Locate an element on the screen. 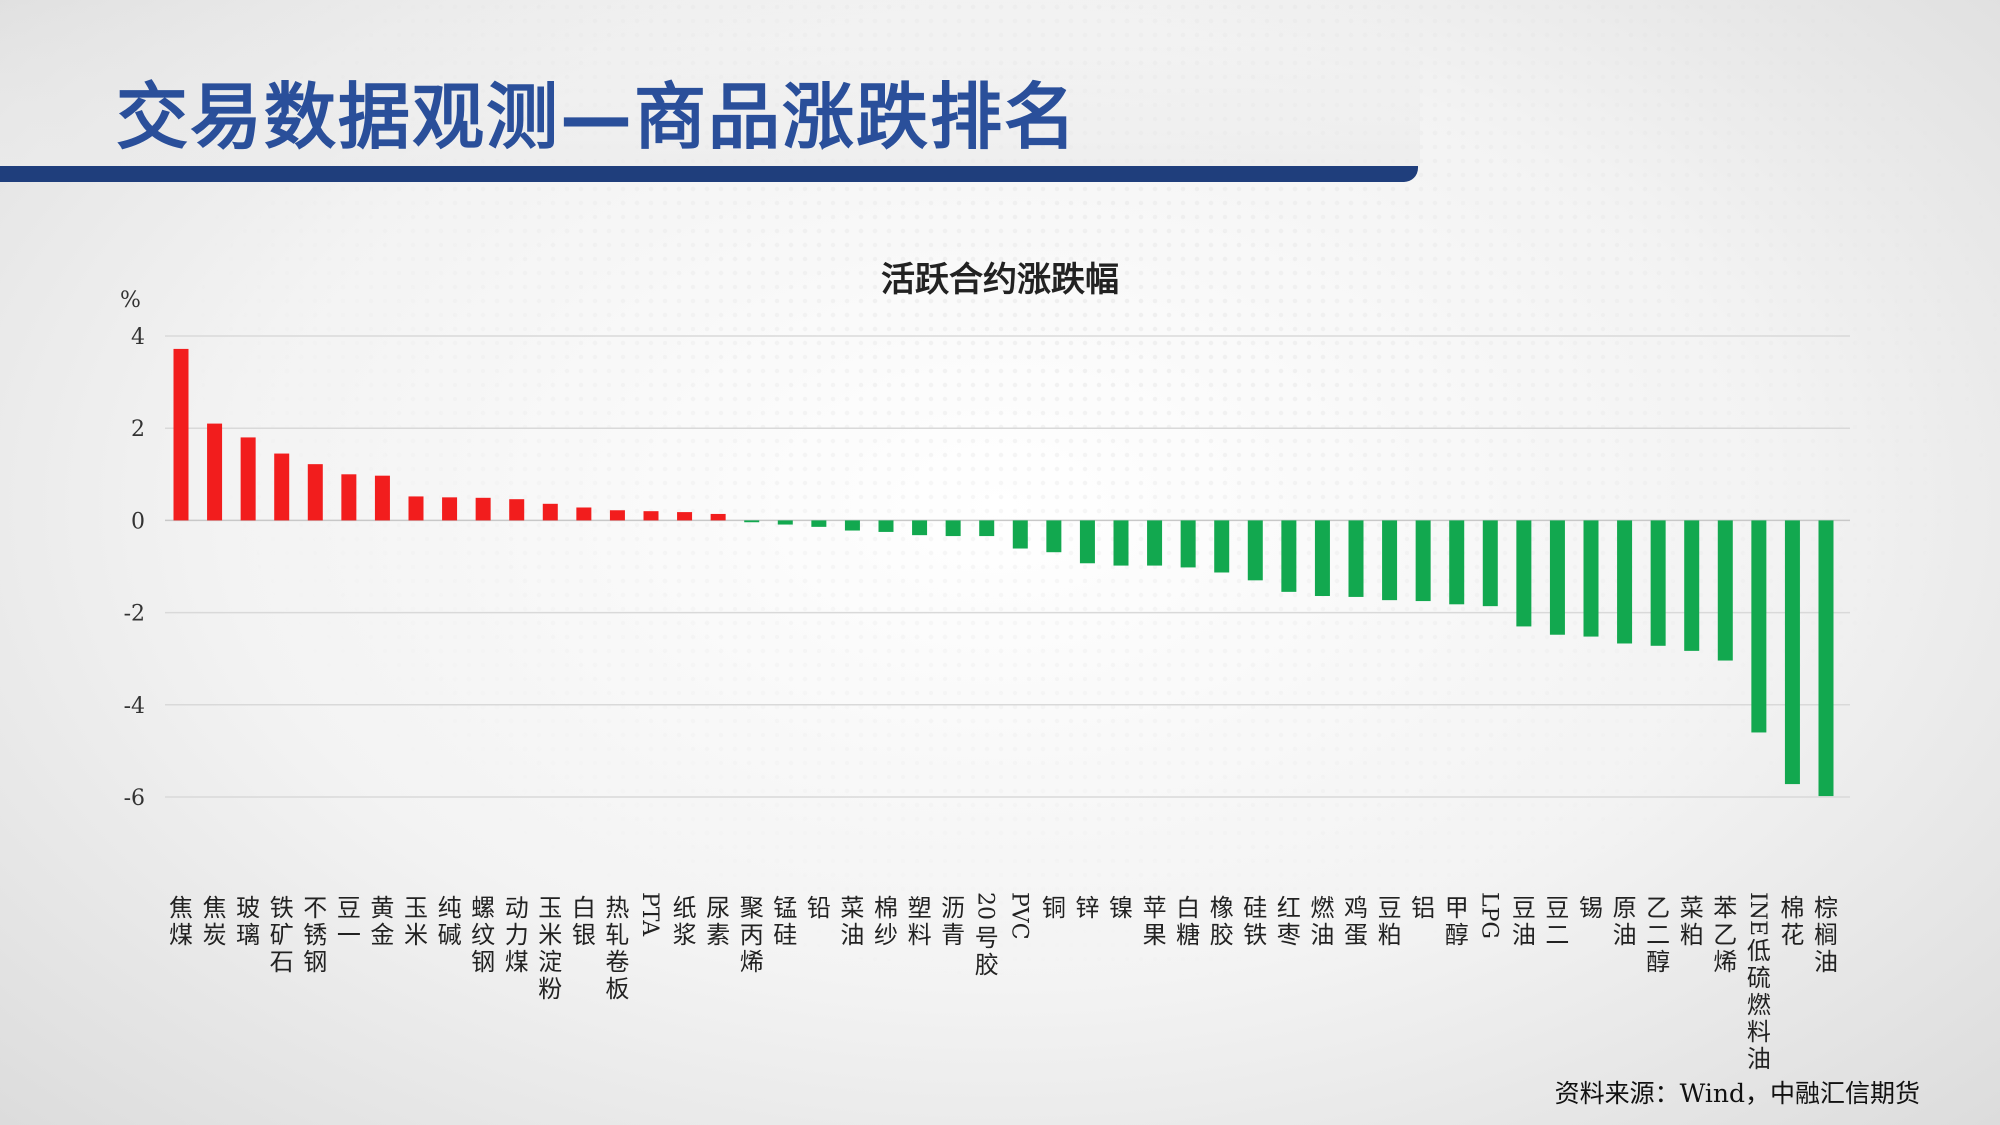 The image size is (2000, 1125). category-label: 锡 is located at coordinates (1591, 908).